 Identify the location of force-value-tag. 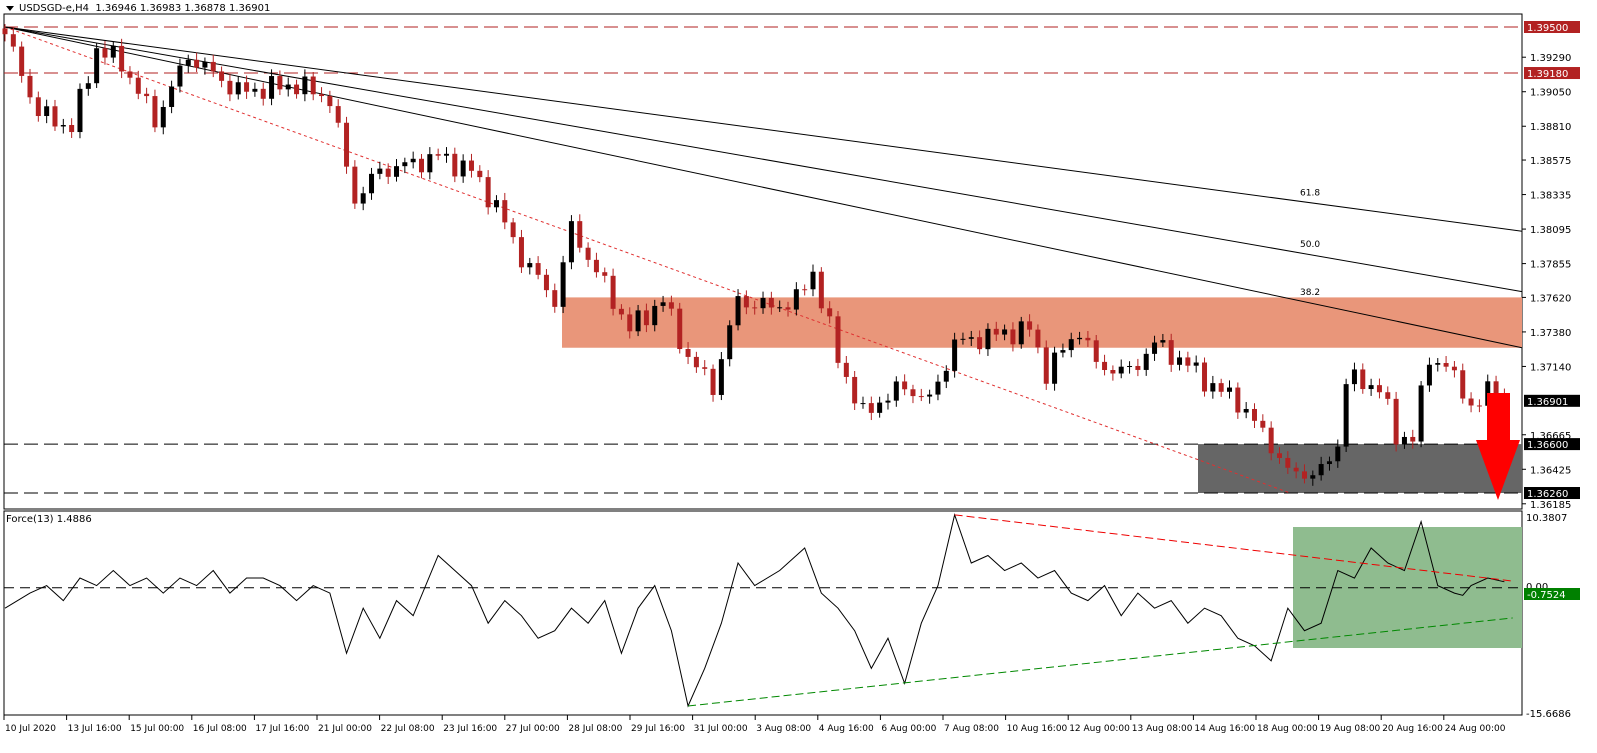
(1552, 594).